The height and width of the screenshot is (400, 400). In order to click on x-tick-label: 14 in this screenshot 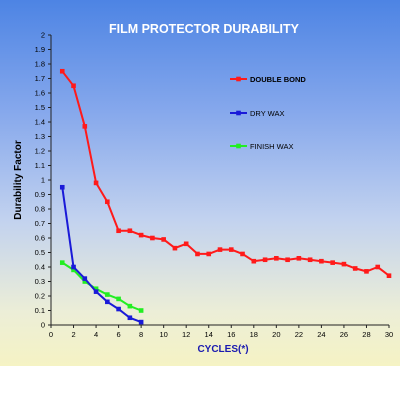, I will do `click(209, 334)`.